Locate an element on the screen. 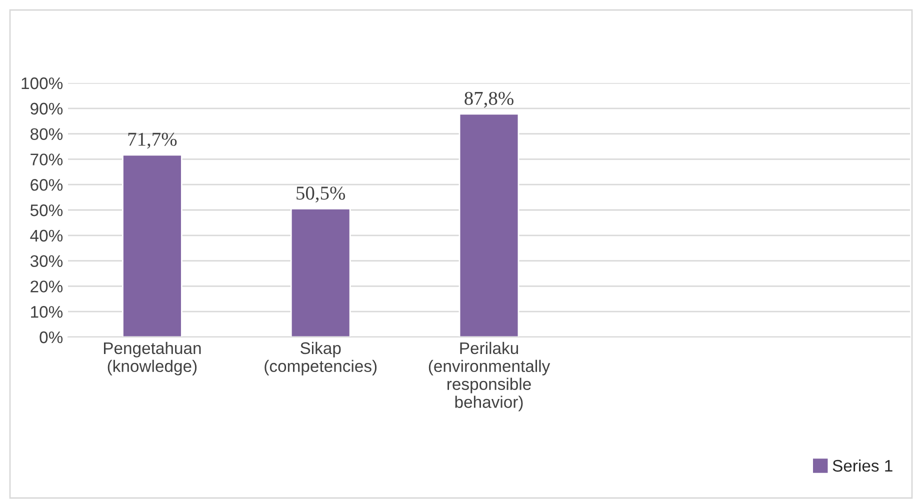 This screenshot has width=922, height=500. y-tick-label: 30% is located at coordinates (46, 261).